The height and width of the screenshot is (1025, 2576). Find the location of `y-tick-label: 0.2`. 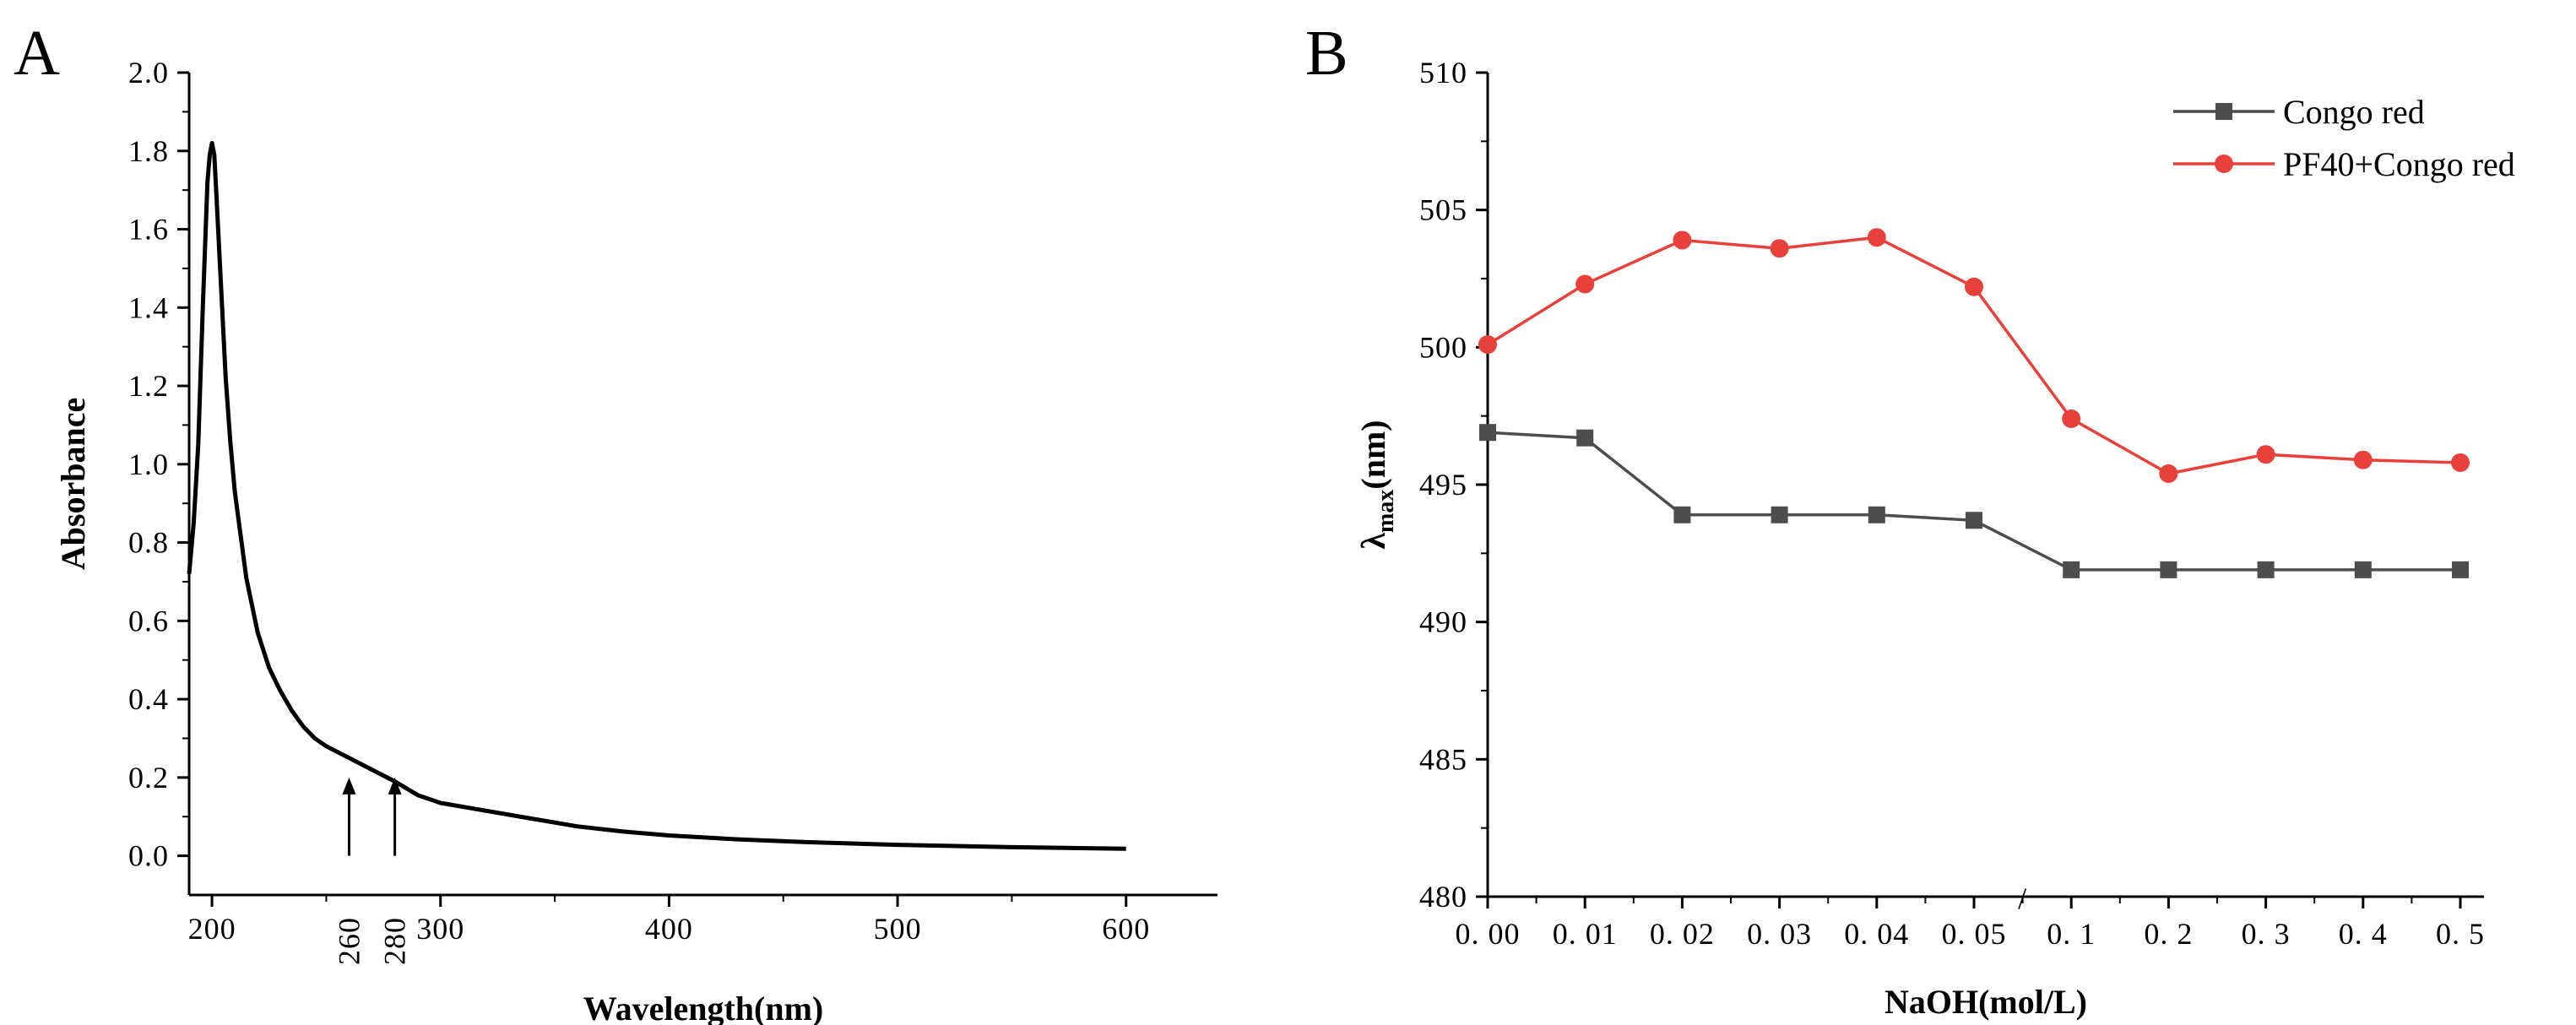

y-tick-label: 0.2 is located at coordinates (148, 778).